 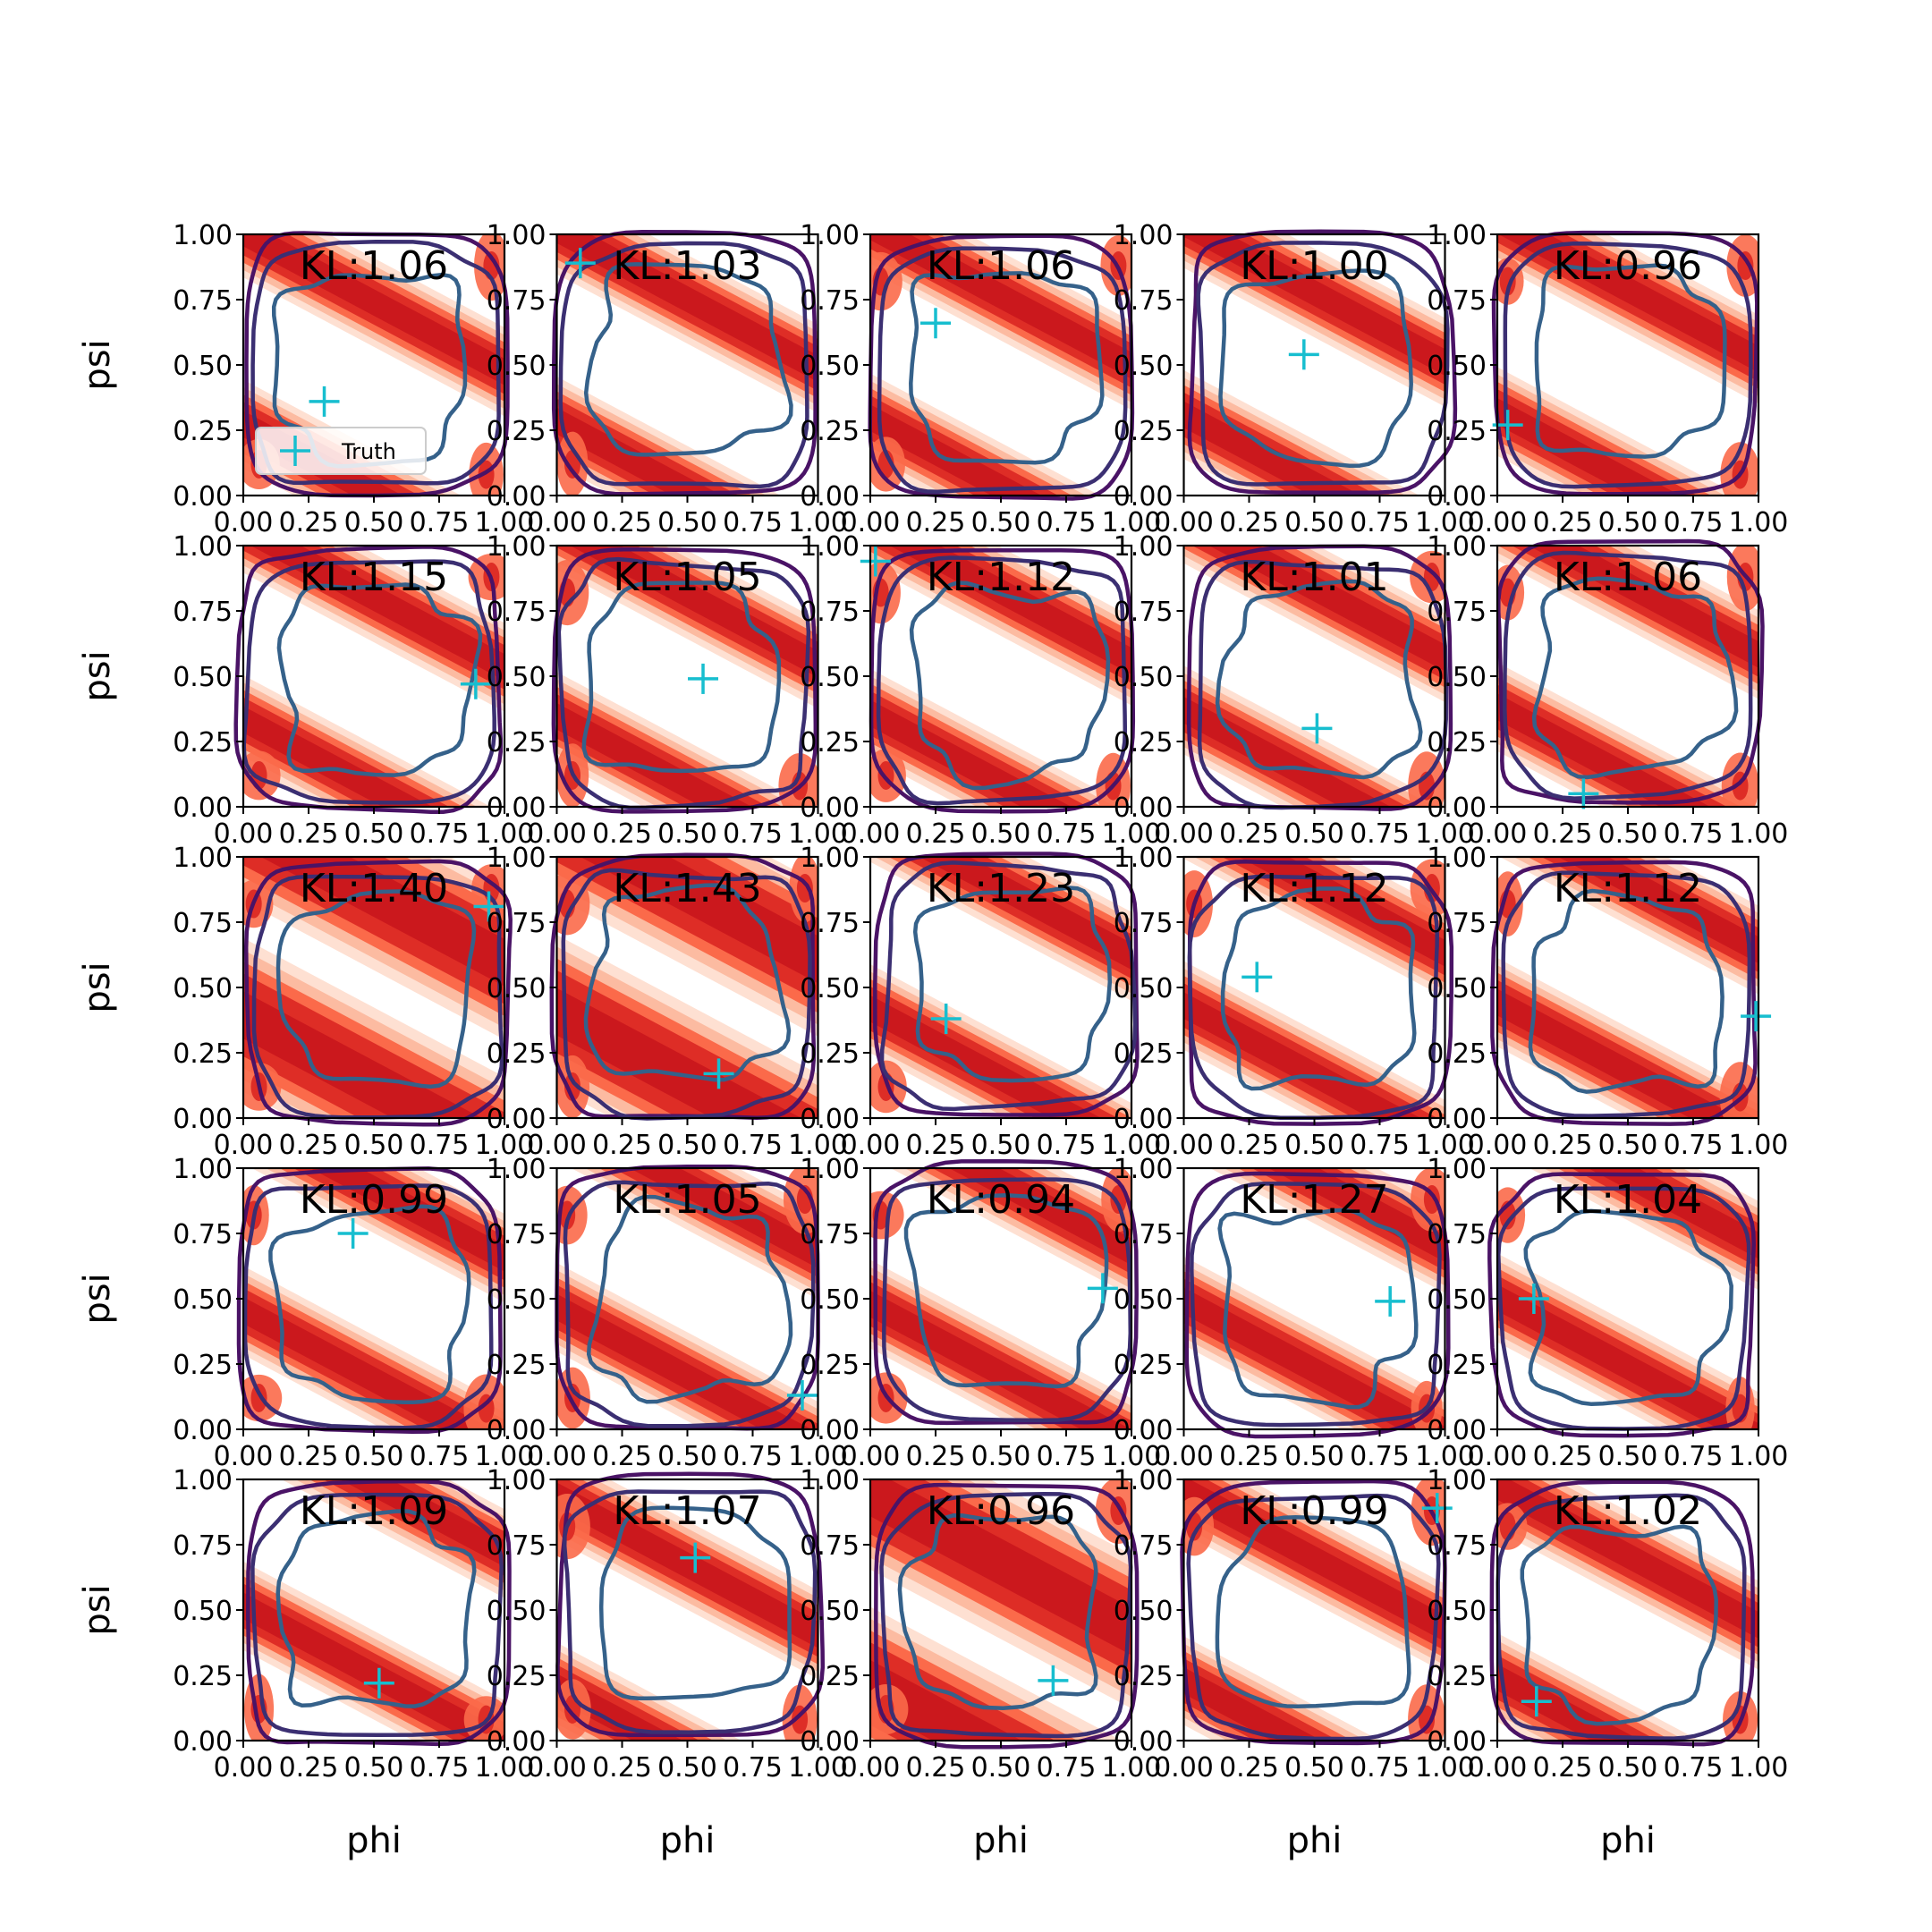 What do you see at coordinates (688, 1840) in the screenshot?
I see `x-axis-label: phi` at bounding box center [688, 1840].